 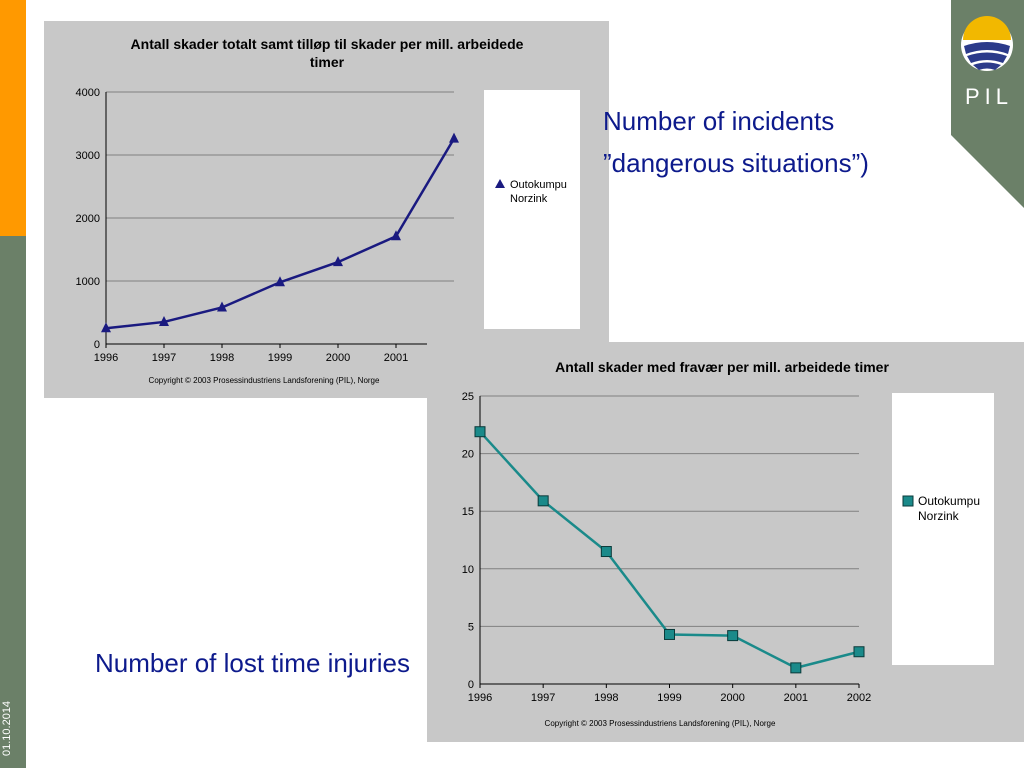 I want to click on y-tick-label: 5, so click(x=471, y=627).